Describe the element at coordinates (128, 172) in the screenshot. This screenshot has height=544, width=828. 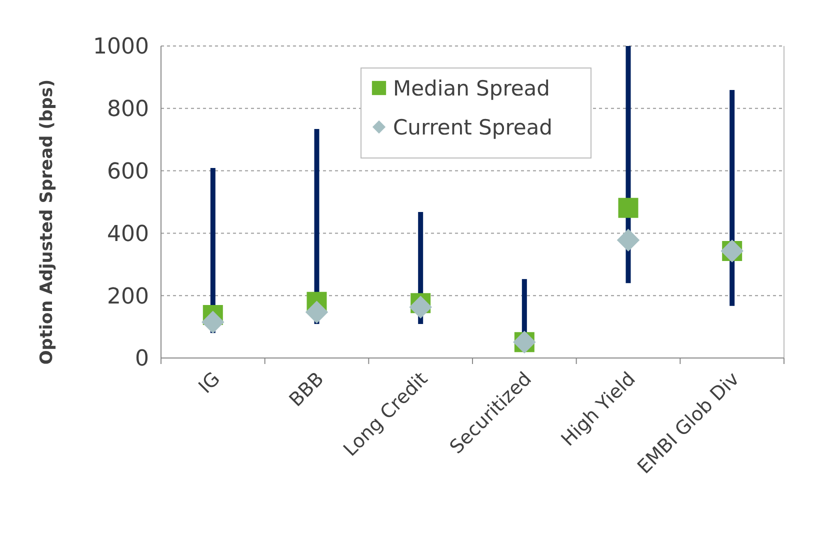
I see `y-tick-label: 600` at that location.